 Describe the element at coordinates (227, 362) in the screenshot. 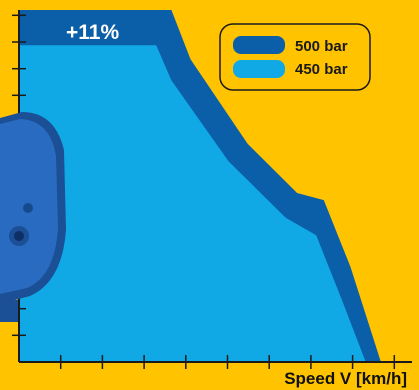

I see `x-axis-ticks` at that location.